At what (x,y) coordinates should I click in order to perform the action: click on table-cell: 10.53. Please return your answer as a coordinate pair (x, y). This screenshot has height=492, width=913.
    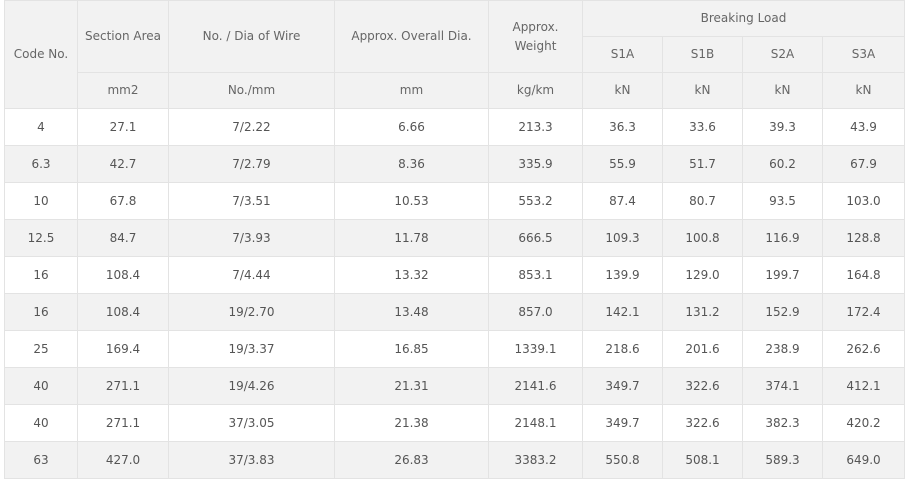
    Looking at the image, I should click on (411, 201).